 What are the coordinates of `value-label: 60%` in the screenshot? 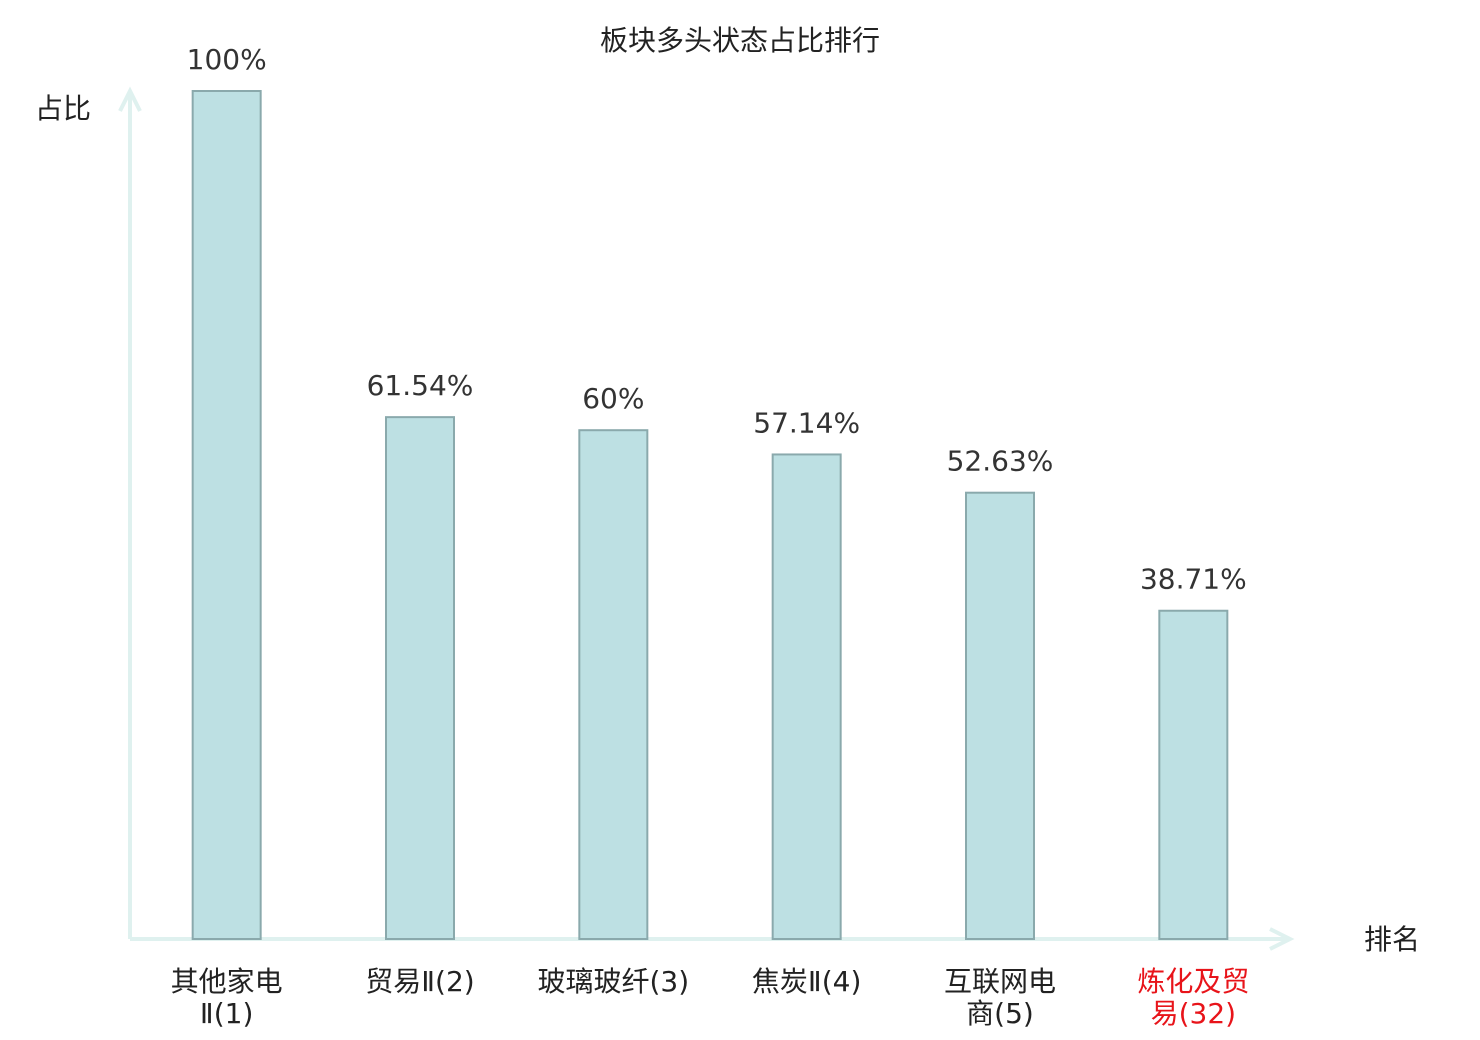 It's located at (613, 398).